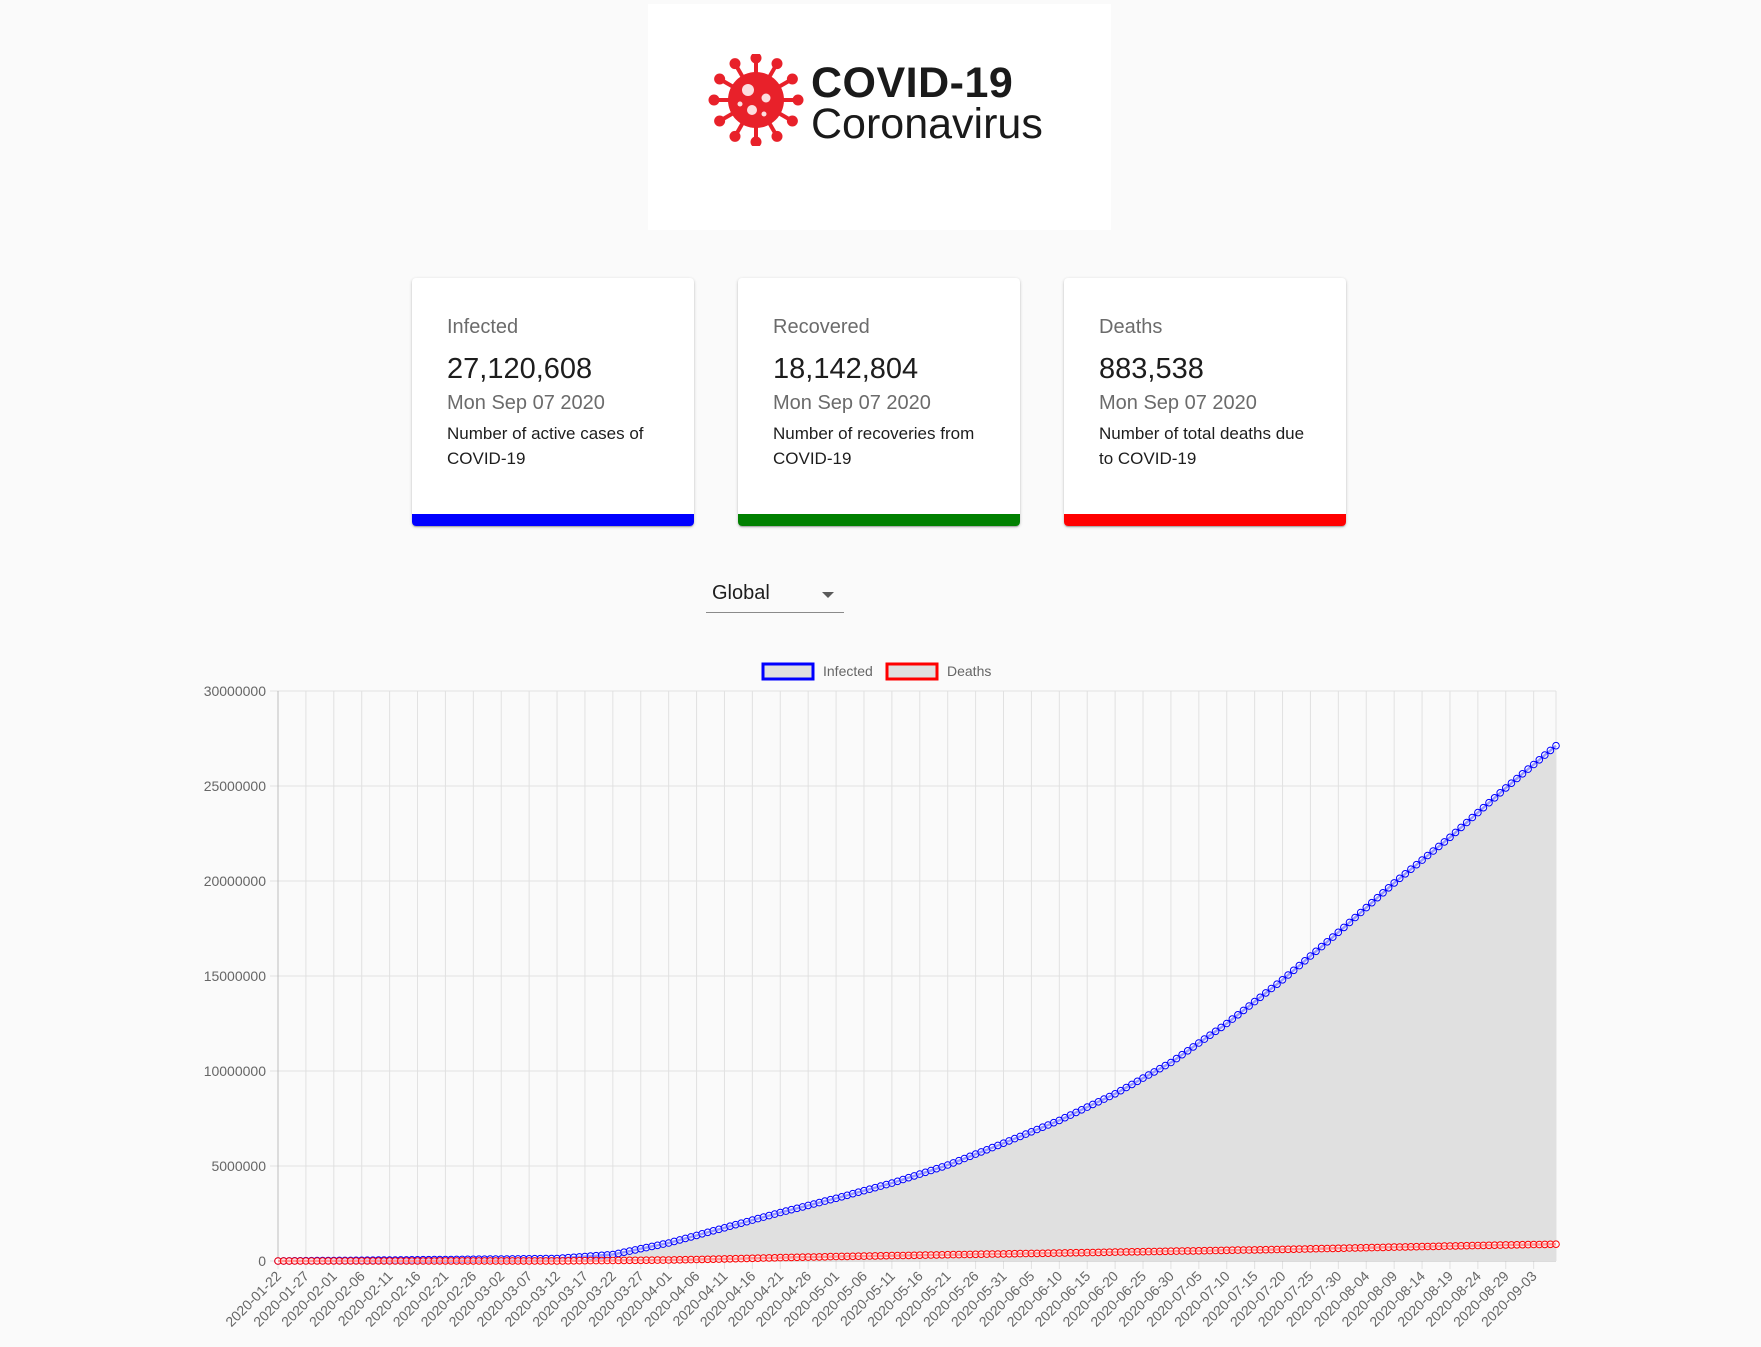 The image size is (1761, 1347). What do you see at coordinates (927, 124) in the screenshot?
I see `logo-subtitle: Coronavirus` at bounding box center [927, 124].